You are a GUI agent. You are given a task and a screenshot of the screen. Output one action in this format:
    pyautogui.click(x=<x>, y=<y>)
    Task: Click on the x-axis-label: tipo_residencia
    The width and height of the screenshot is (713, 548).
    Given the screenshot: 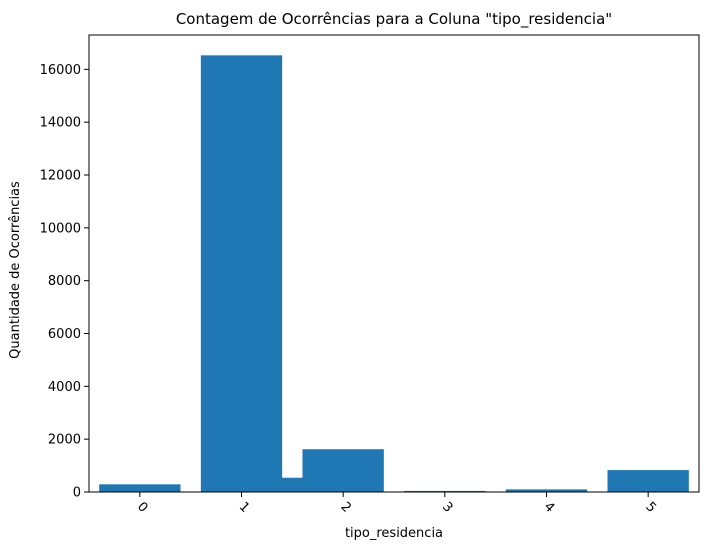 What is the action you would take?
    pyautogui.click(x=394, y=533)
    